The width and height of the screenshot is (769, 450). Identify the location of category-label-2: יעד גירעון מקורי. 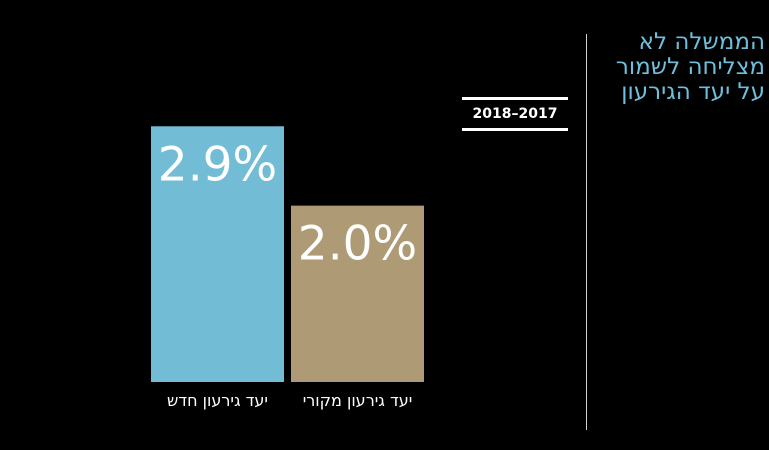
(358, 400).